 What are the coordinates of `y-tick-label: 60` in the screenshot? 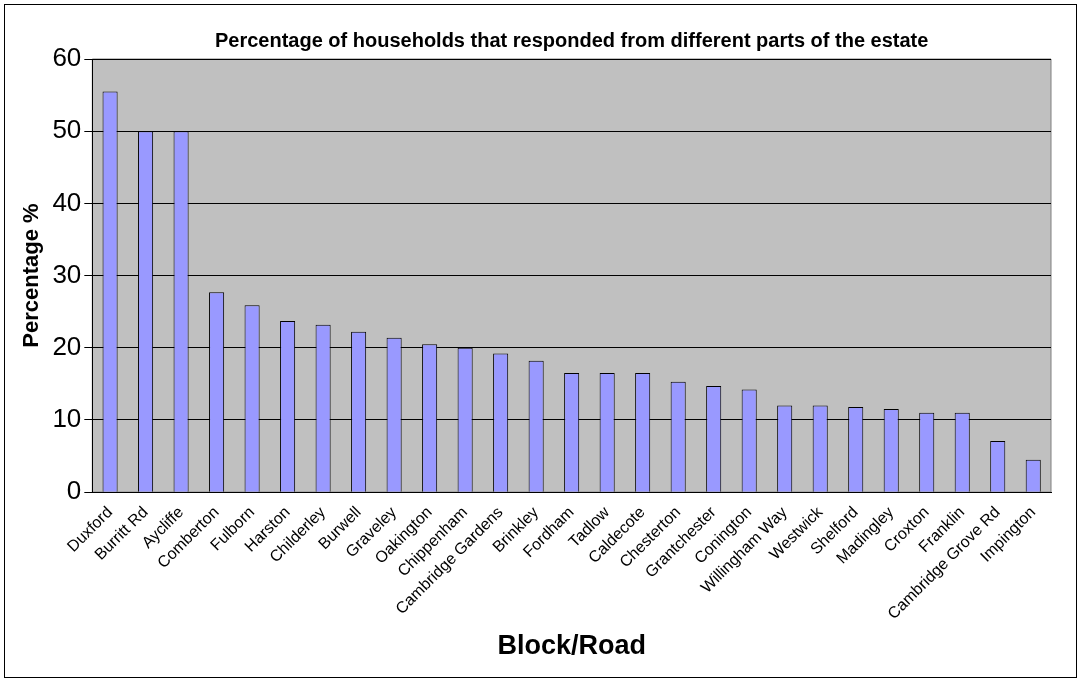 It's located at (67, 57).